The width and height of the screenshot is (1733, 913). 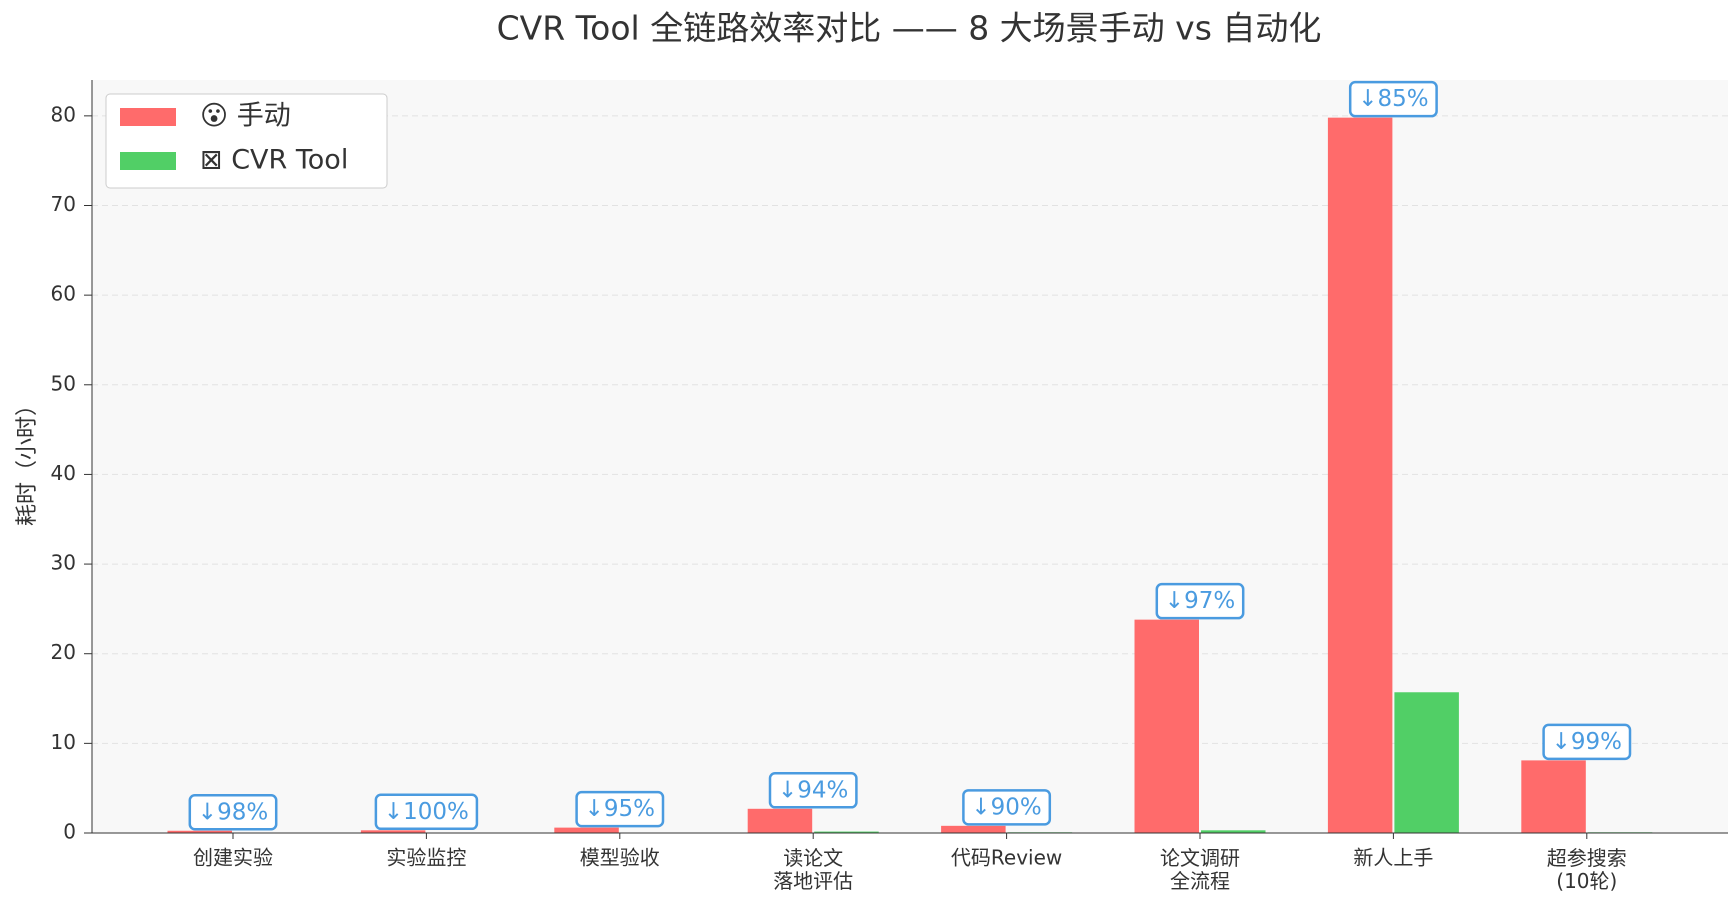 I want to click on legend-label: 😮 手动, so click(x=245, y=116).